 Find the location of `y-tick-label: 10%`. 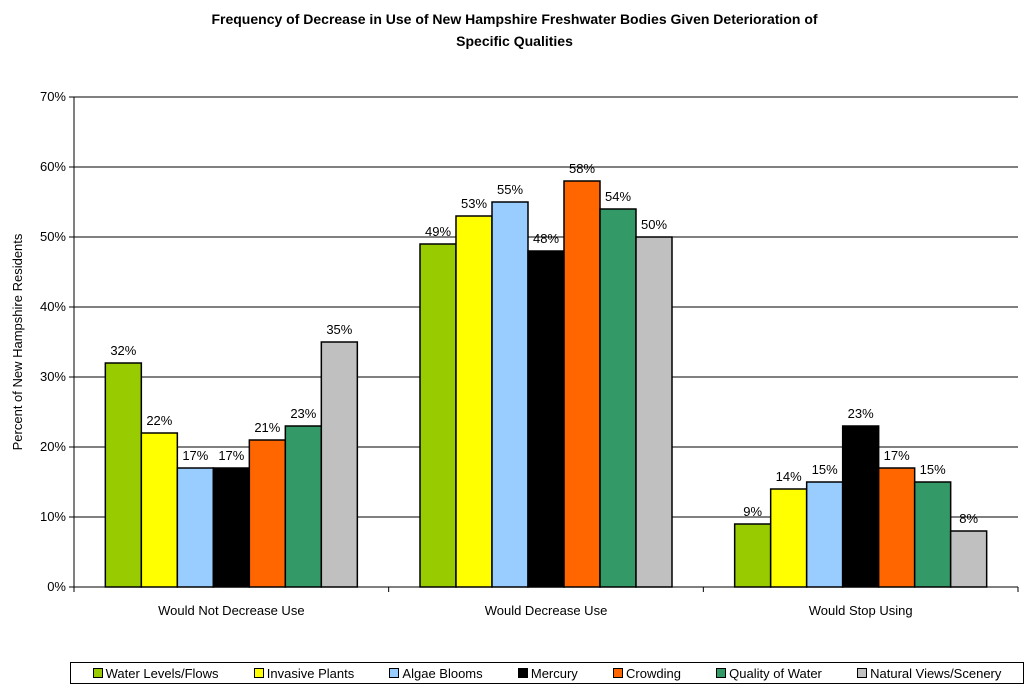

y-tick-label: 10% is located at coordinates (53, 516).